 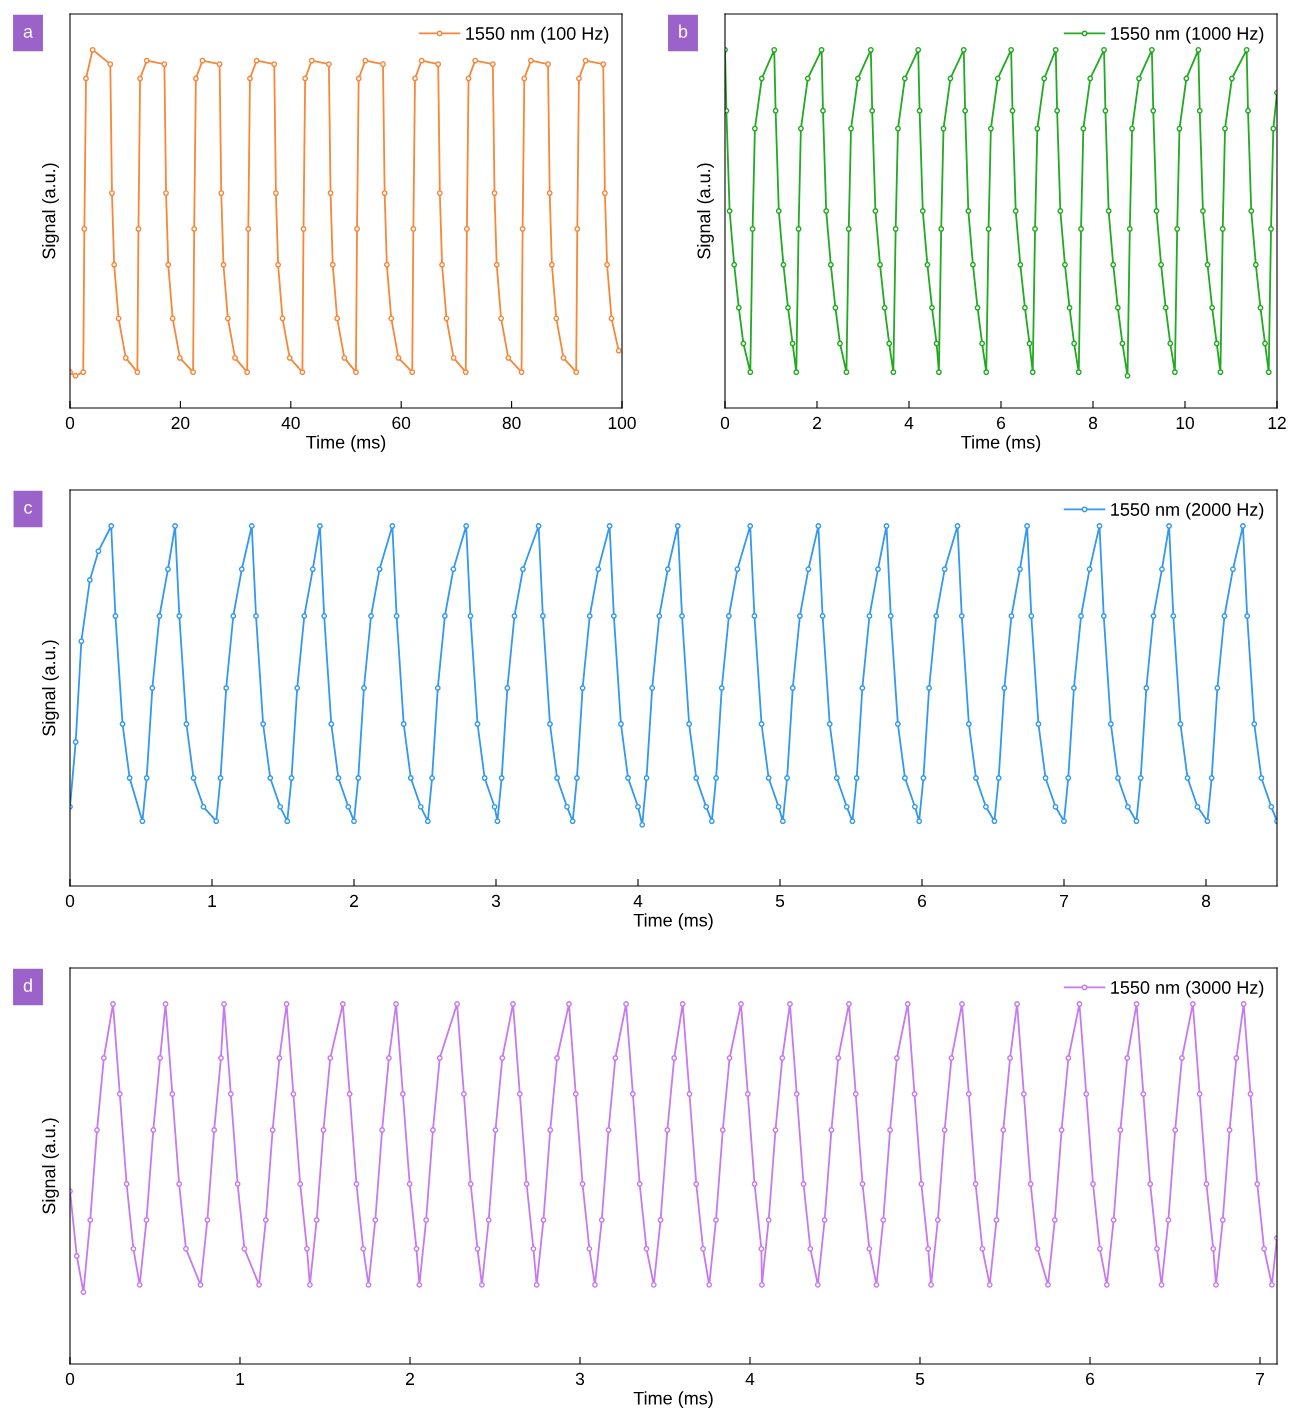 What do you see at coordinates (27, 985) in the screenshot?
I see `text: d` at bounding box center [27, 985].